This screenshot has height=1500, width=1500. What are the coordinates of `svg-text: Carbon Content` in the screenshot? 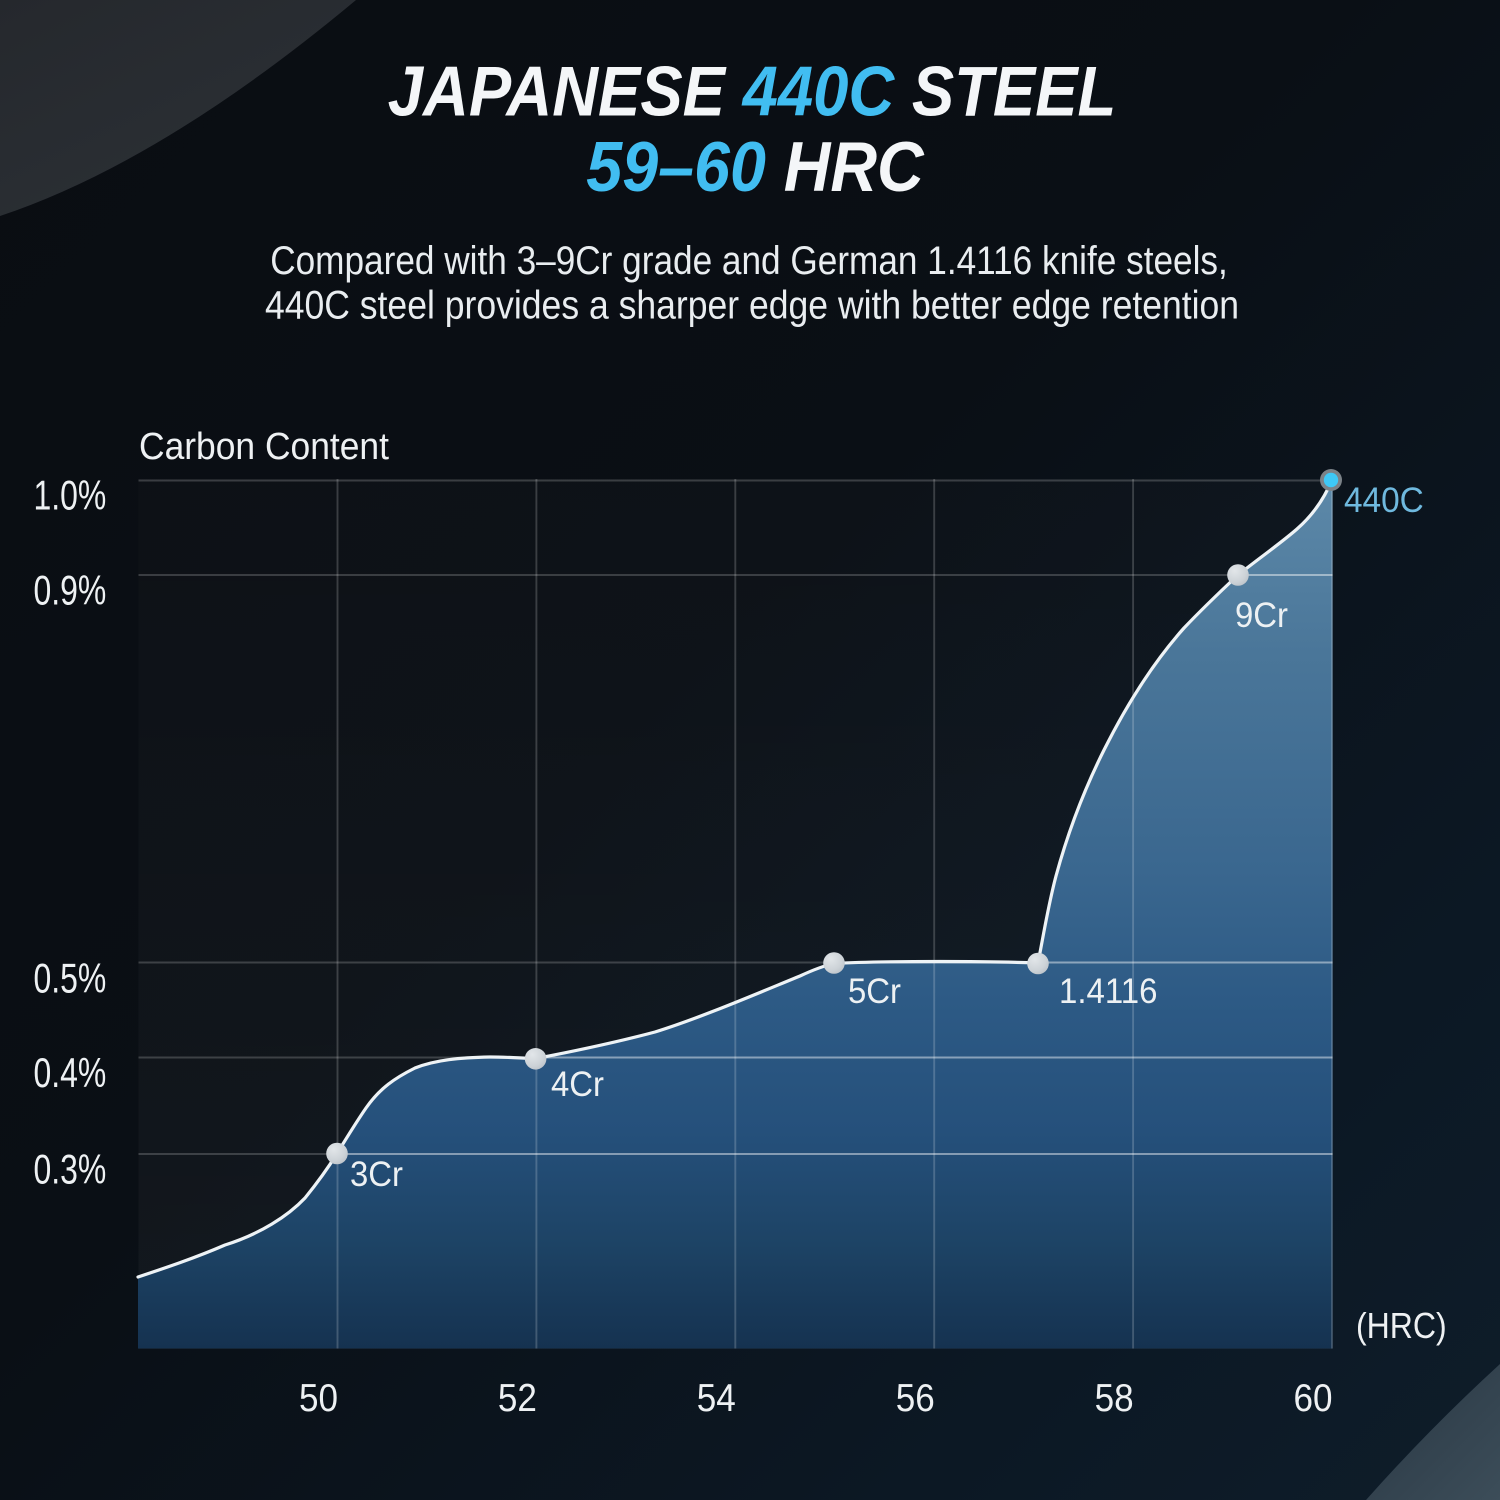 It's located at (264, 446).